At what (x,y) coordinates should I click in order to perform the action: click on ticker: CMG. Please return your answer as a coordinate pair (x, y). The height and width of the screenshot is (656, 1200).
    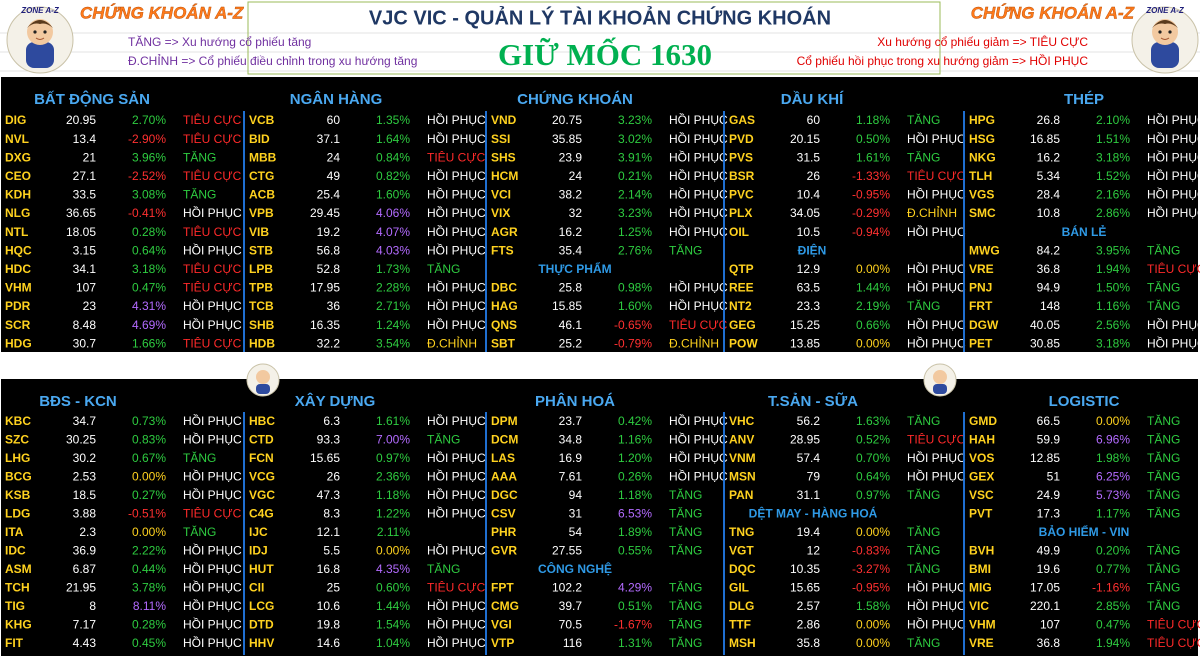
    Looking at the image, I should click on (505, 606).